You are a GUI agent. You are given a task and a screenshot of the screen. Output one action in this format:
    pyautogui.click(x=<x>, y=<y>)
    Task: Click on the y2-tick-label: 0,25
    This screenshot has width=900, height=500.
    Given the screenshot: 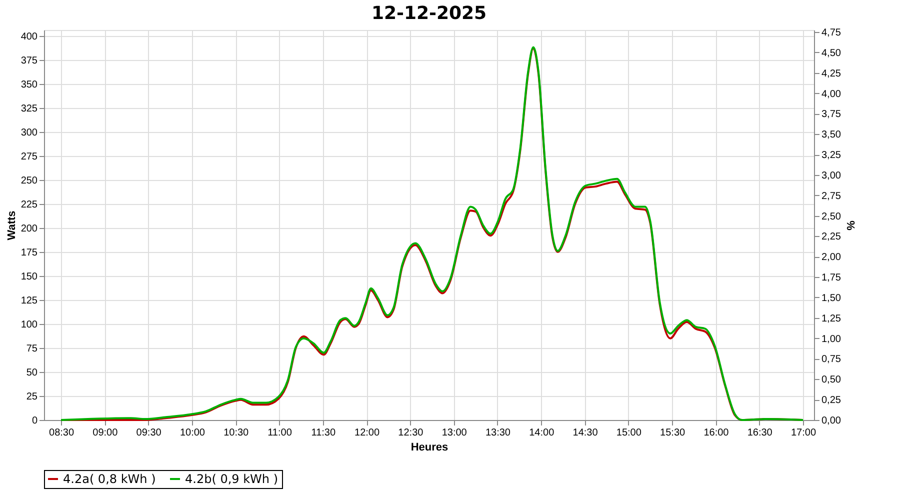 What is the action you would take?
    pyautogui.click(x=832, y=400)
    